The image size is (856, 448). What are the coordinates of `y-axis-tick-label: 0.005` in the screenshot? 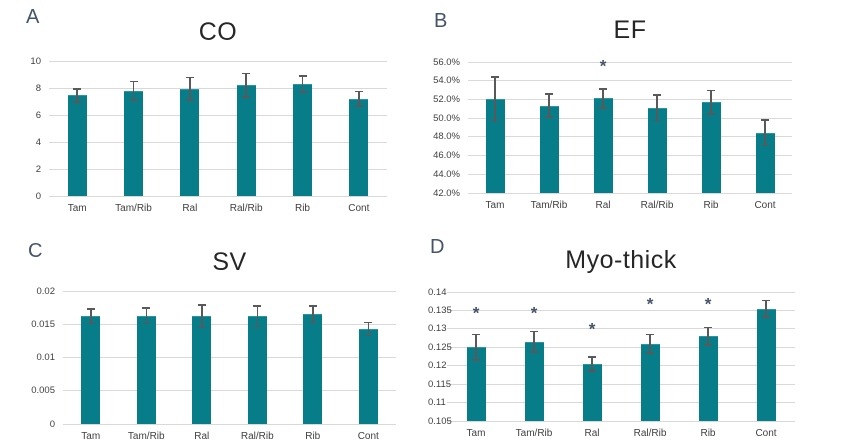 It's located at (43, 391).